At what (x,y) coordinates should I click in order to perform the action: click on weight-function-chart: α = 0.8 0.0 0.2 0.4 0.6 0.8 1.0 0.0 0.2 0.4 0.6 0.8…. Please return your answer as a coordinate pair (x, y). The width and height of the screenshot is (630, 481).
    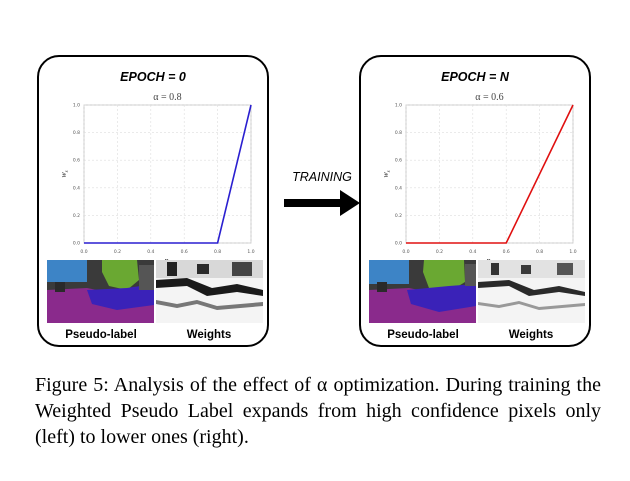
    Looking at the image, I should click on (157, 179).